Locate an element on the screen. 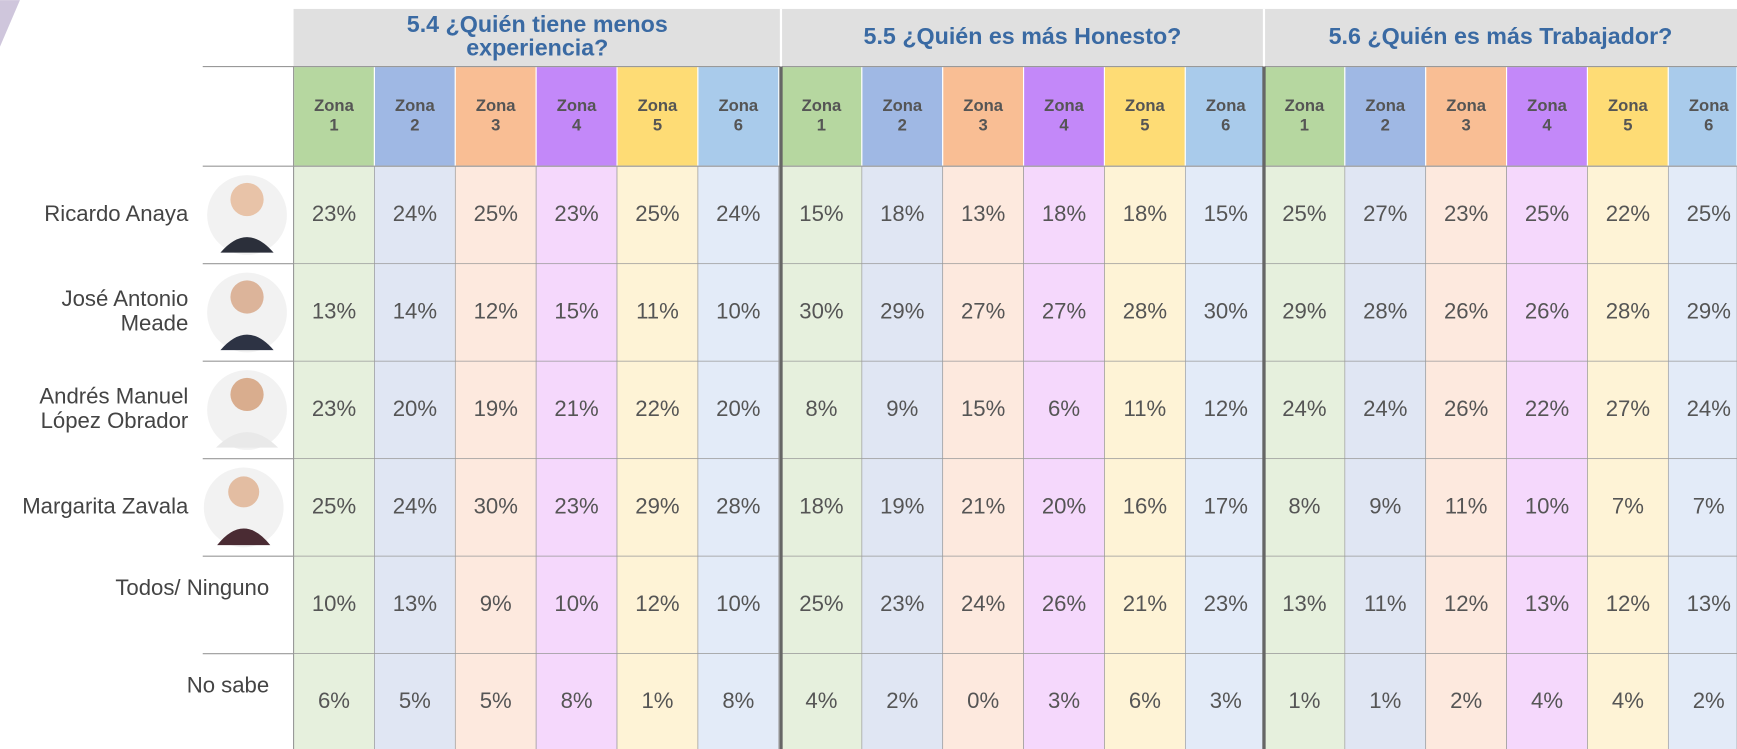  cell-value: 15% is located at coordinates (576, 310).